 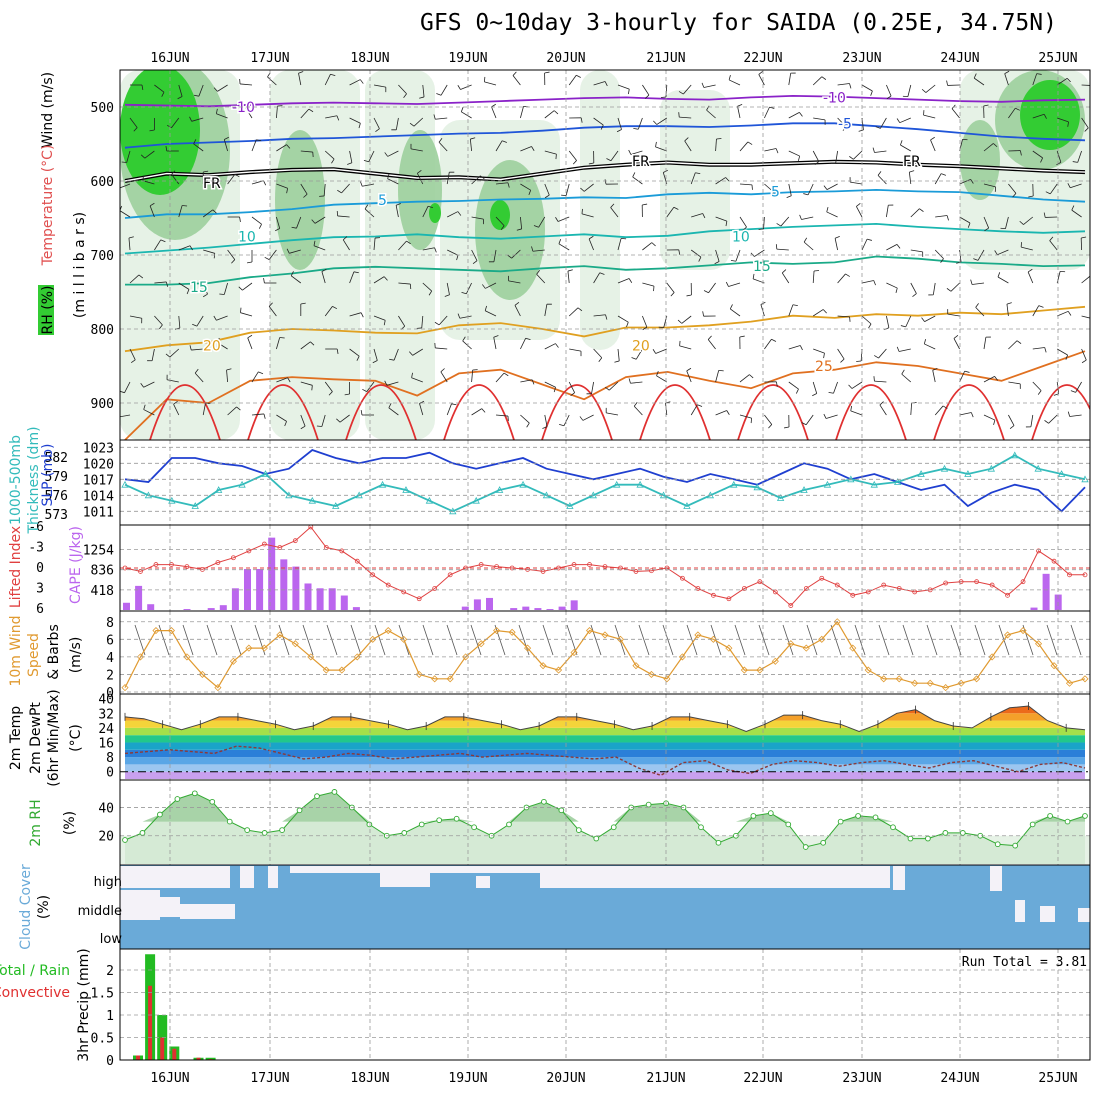 What do you see at coordinates (300, 200) in the screenshot?
I see `rh-area-mid` at bounding box center [300, 200].